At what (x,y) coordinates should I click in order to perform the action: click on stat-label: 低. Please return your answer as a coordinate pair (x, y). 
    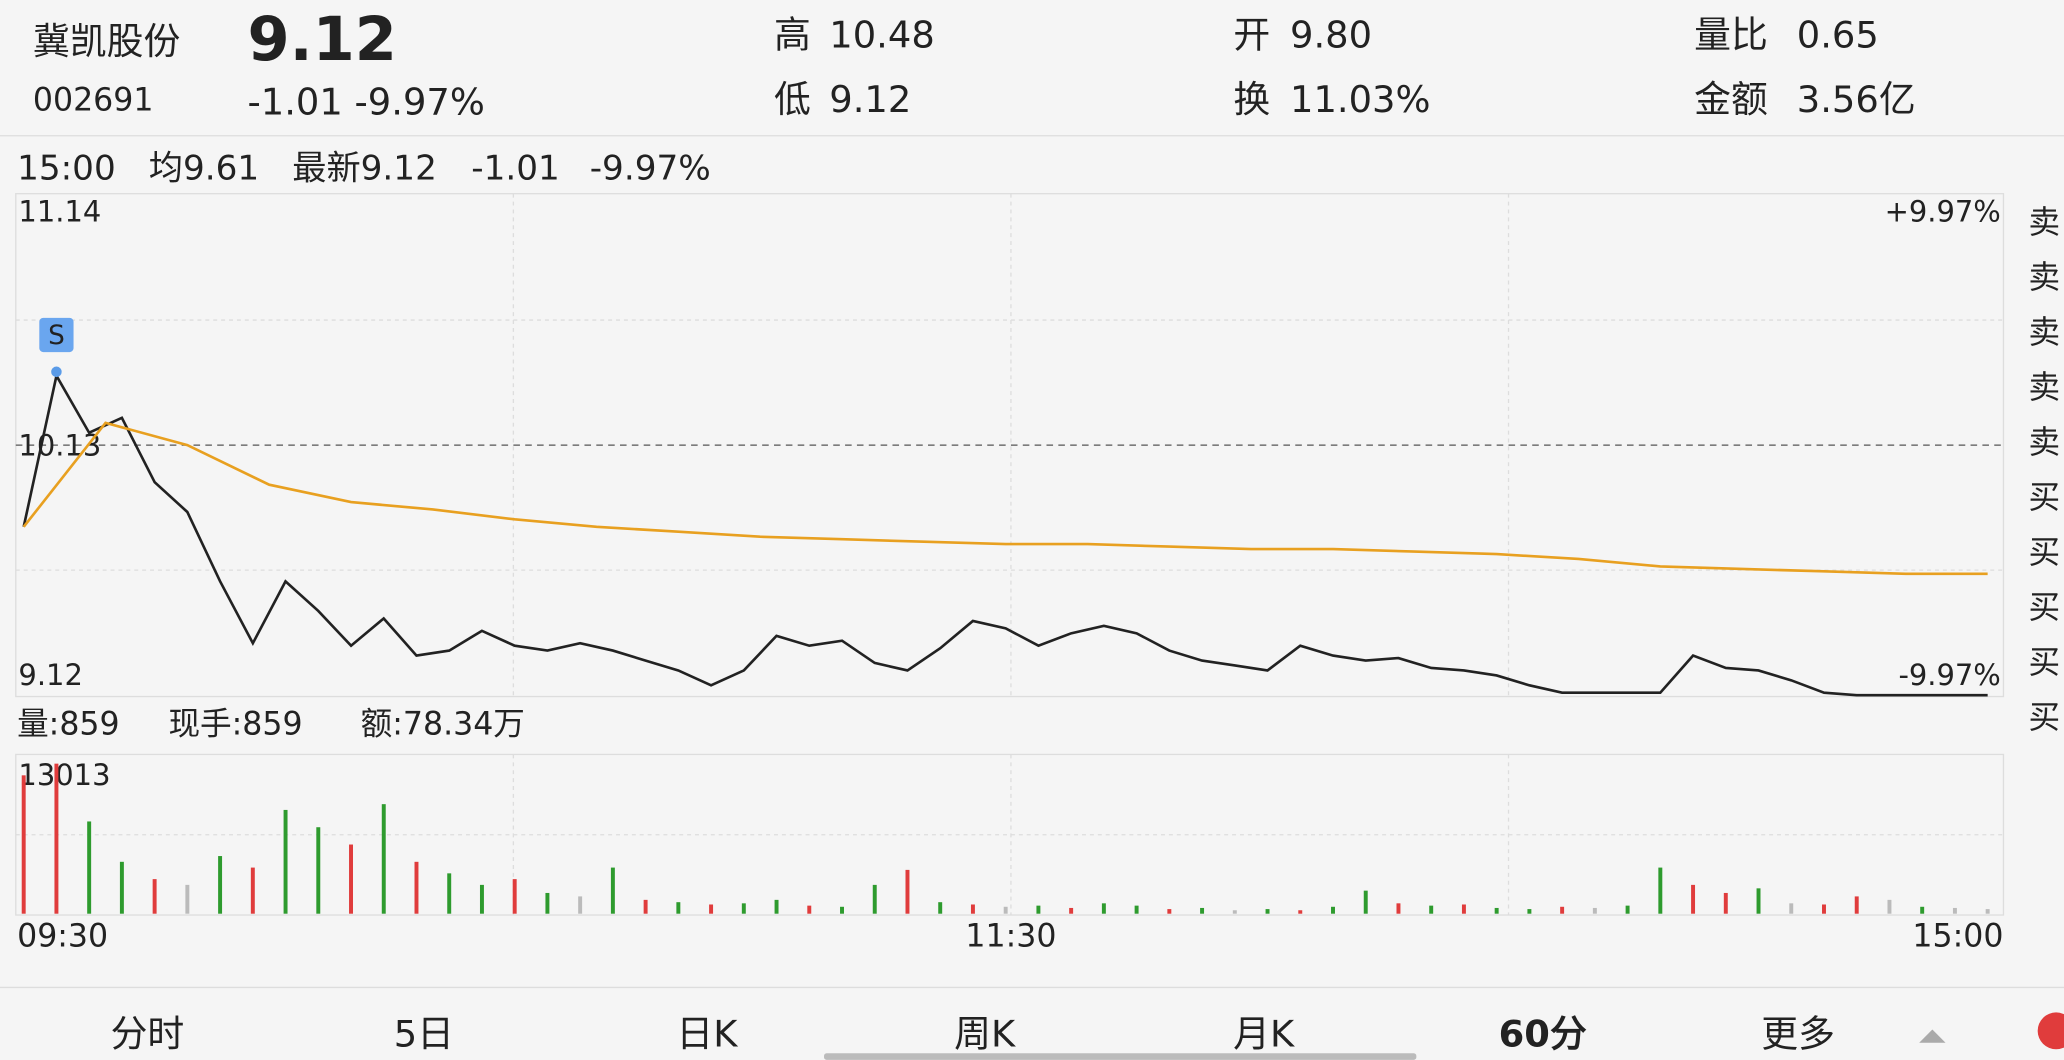
    Looking at the image, I should click on (792, 99).